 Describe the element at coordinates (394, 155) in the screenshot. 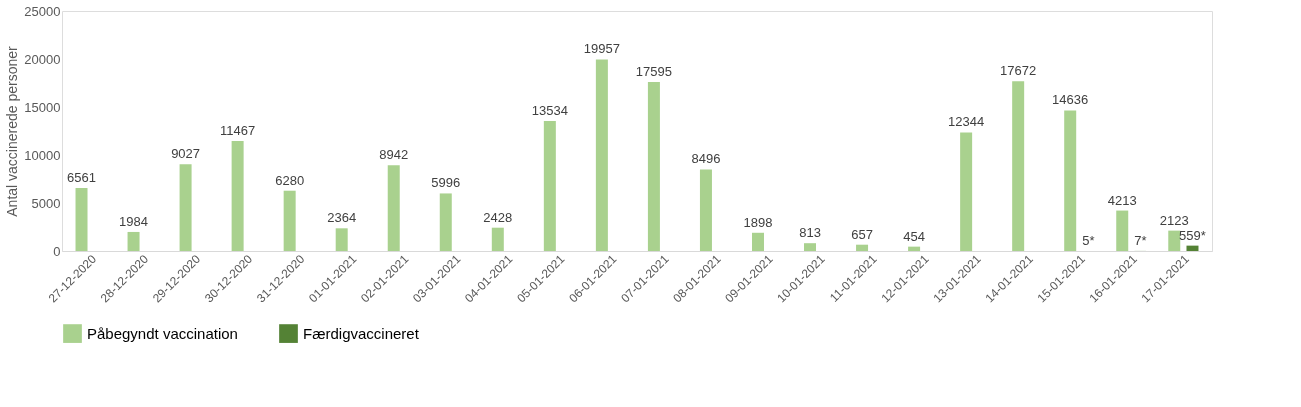

I see `data-label: 8942` at that location.